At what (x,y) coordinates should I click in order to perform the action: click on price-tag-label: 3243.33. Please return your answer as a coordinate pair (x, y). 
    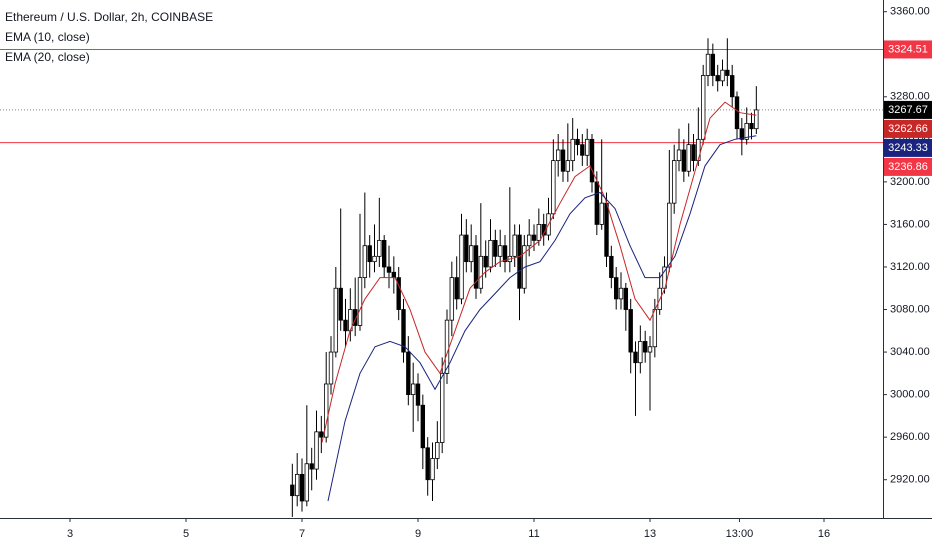
    Looking at the image, I should click on (908, 148).